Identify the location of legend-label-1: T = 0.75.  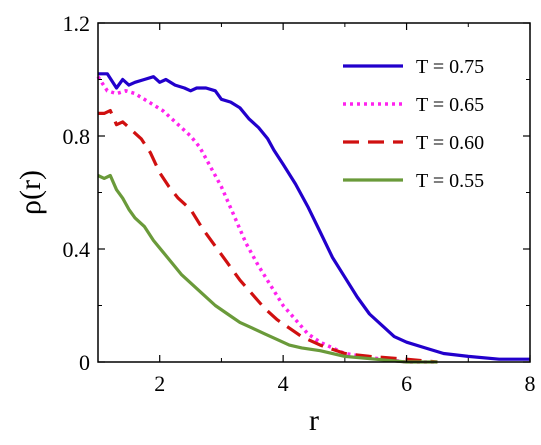
(450, 67).